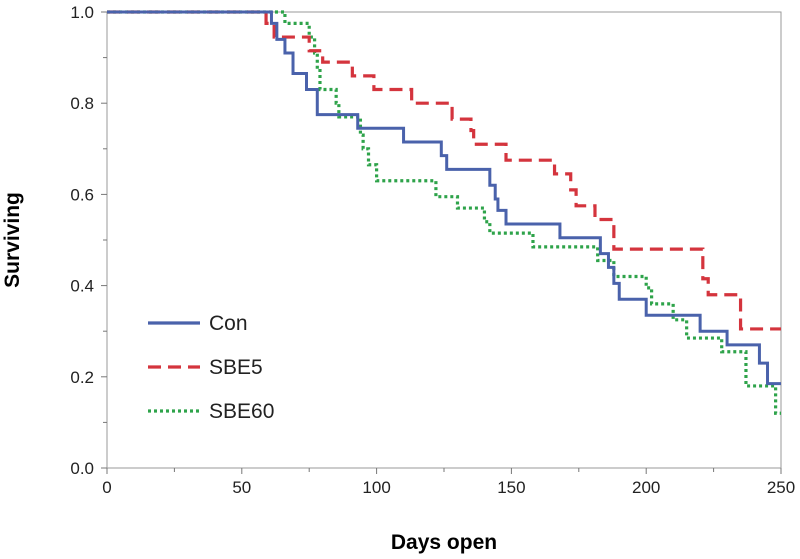 The image size is (800, 559). Describe the element at coordinates (82, 12) in the screenshot. I see `y-tick-label: 1.0` at that location.